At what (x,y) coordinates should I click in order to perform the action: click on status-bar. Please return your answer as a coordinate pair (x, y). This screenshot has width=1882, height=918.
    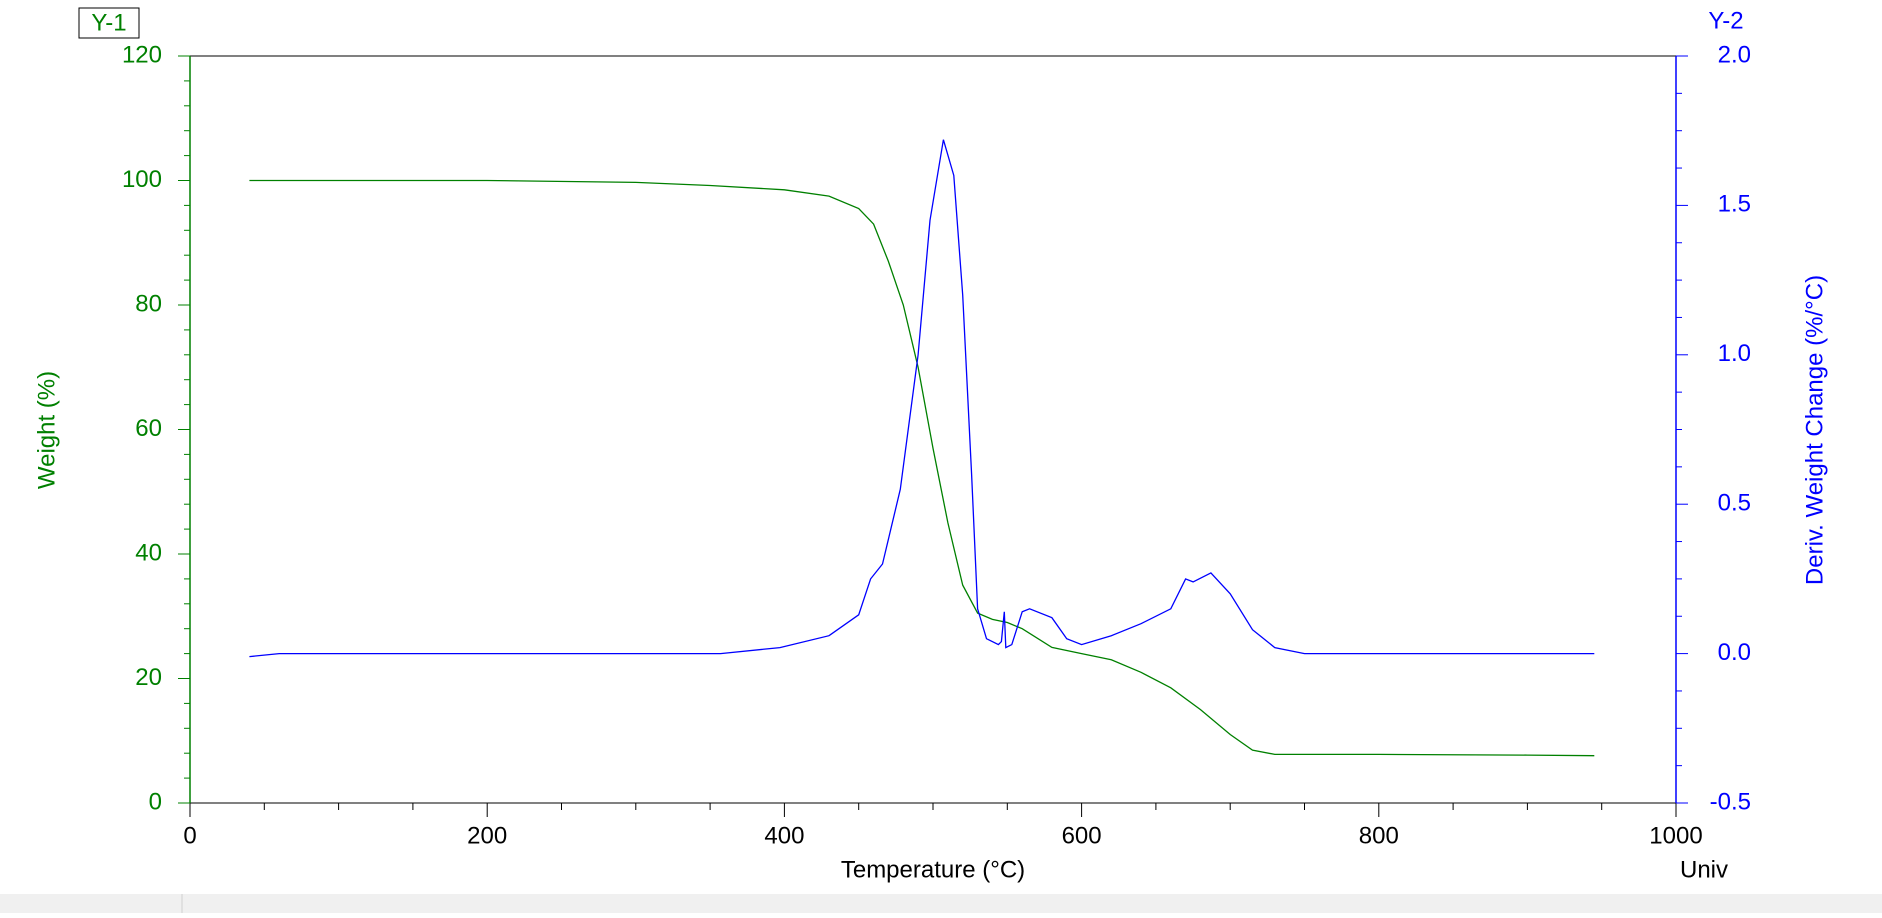
    Looking at the image, I should click on (941, 903).